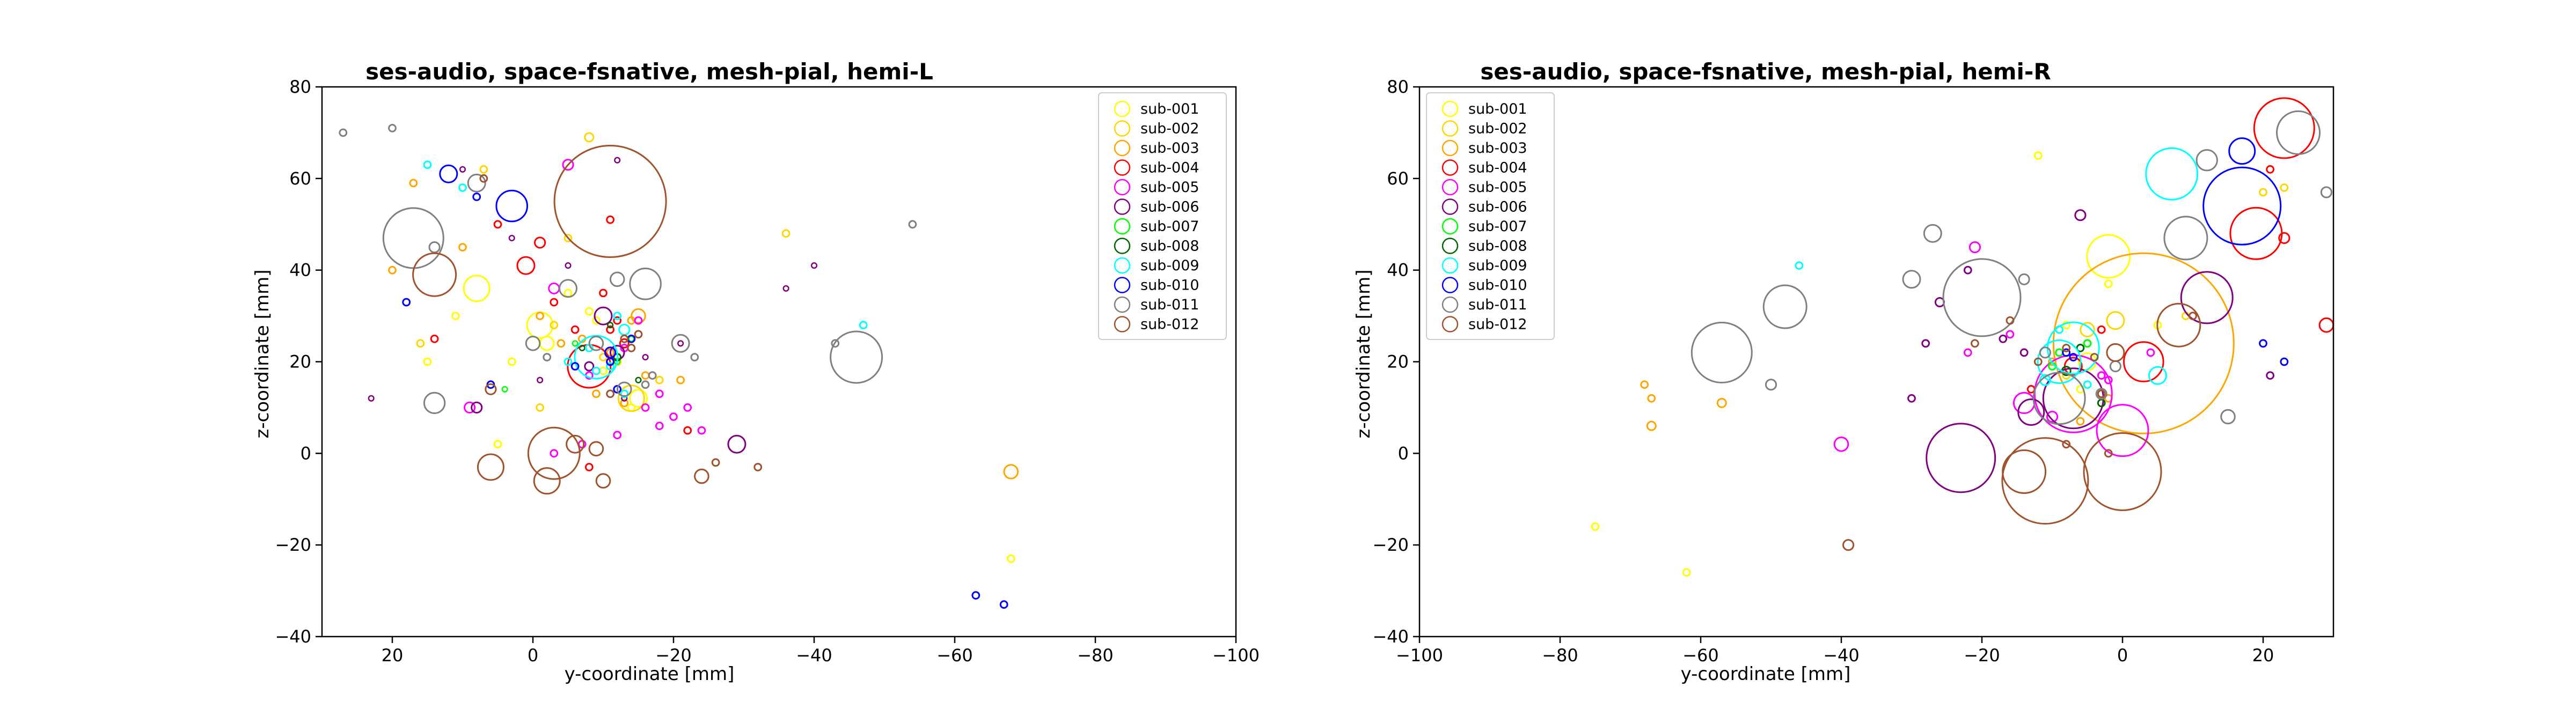 This screenshot has height=724, width=2576. Describe the element at coordinates (1169, 226) in the screenshot. I see `legend-label-sub-007: sub-007` at that location.